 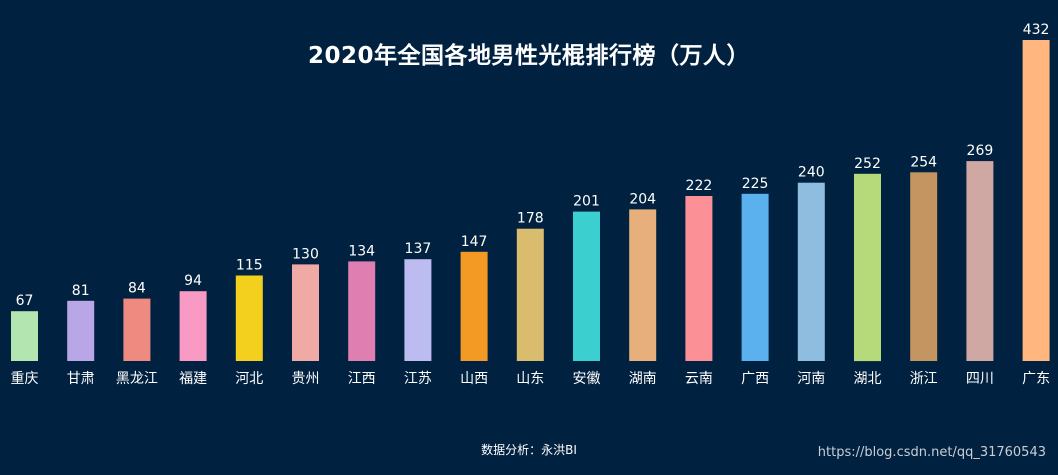 What do you see at coordinates (980, 151) in the screenshot?
I see `data-label-四川: 269` at bounding box center [980, 151].